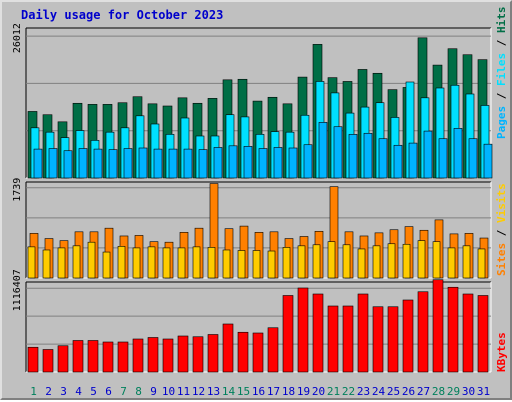  I want to click on day-label: 1, so click(33, 391).